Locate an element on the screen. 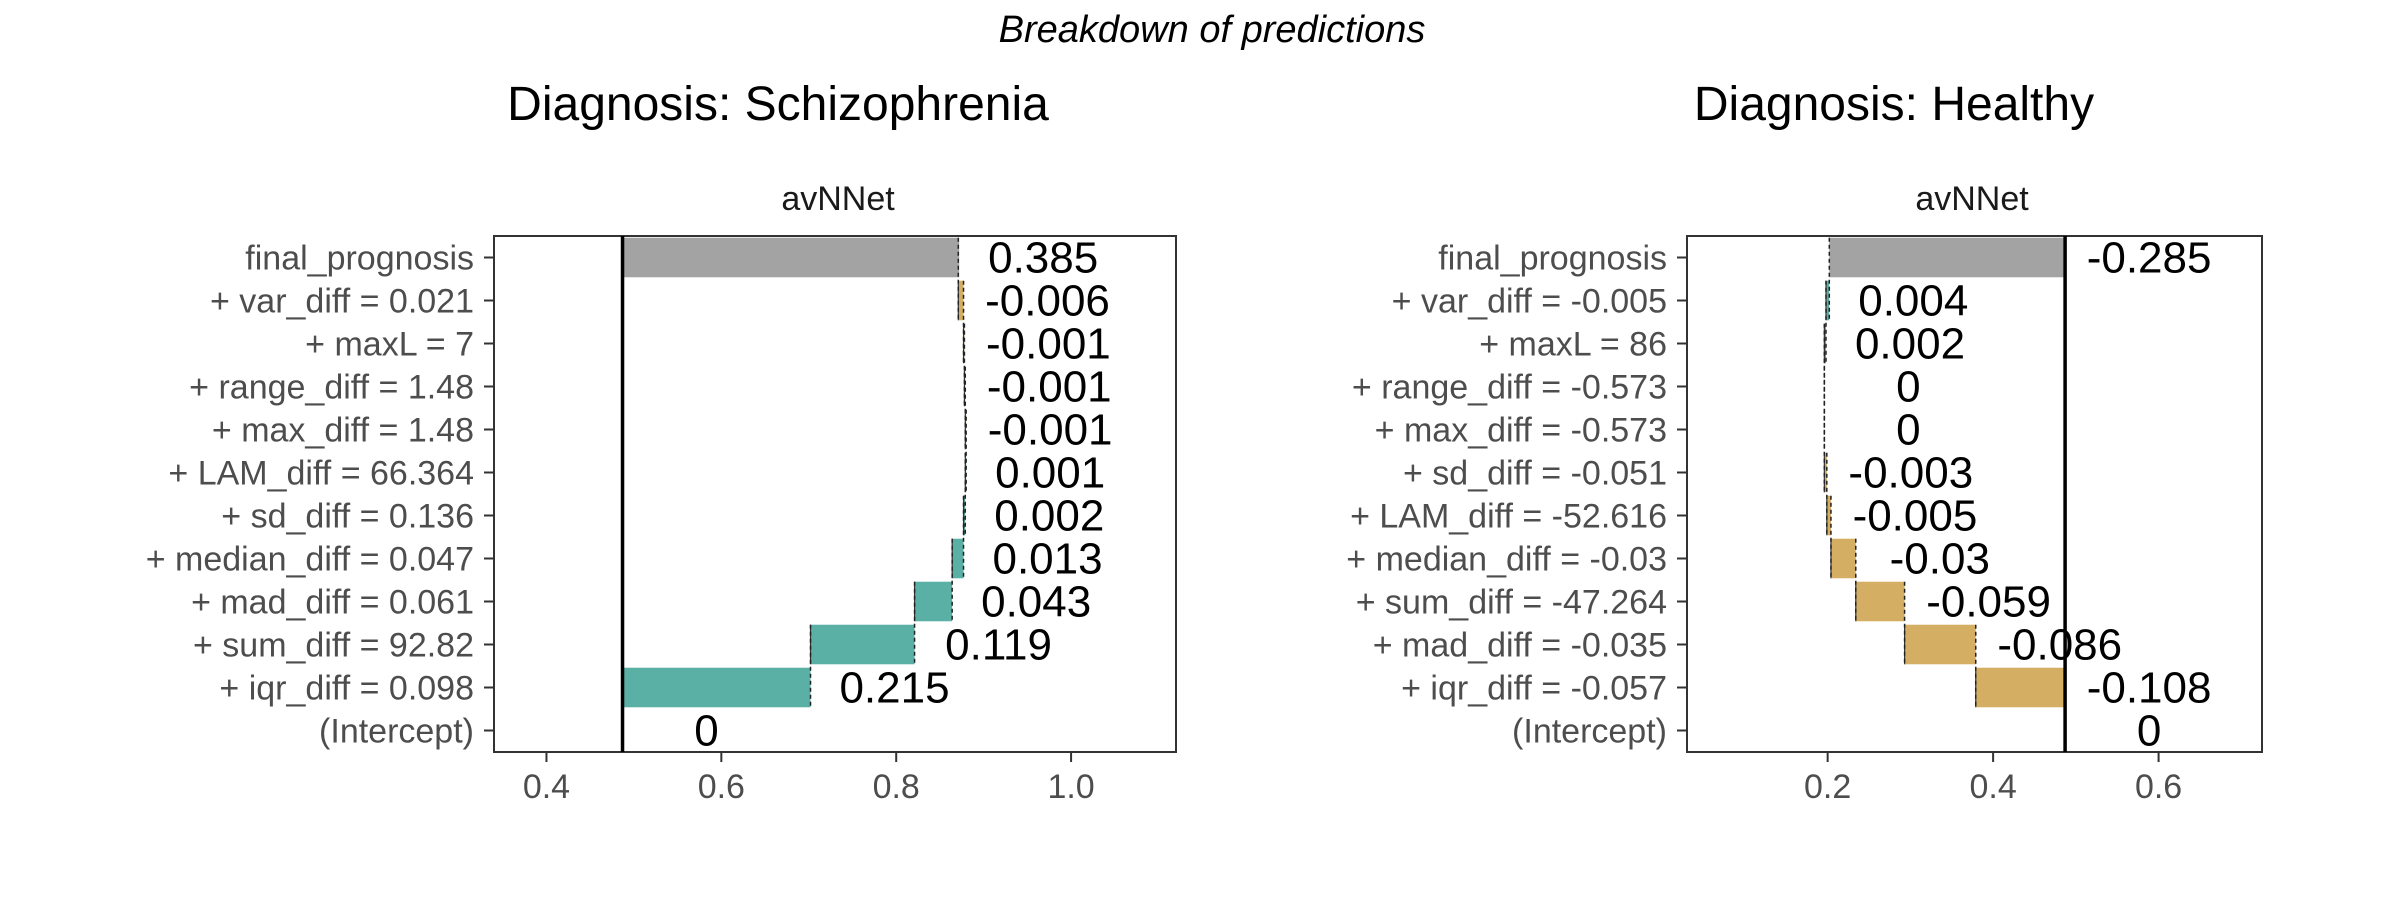  value-label: 0.013 is located at coordinates (1047, 559).